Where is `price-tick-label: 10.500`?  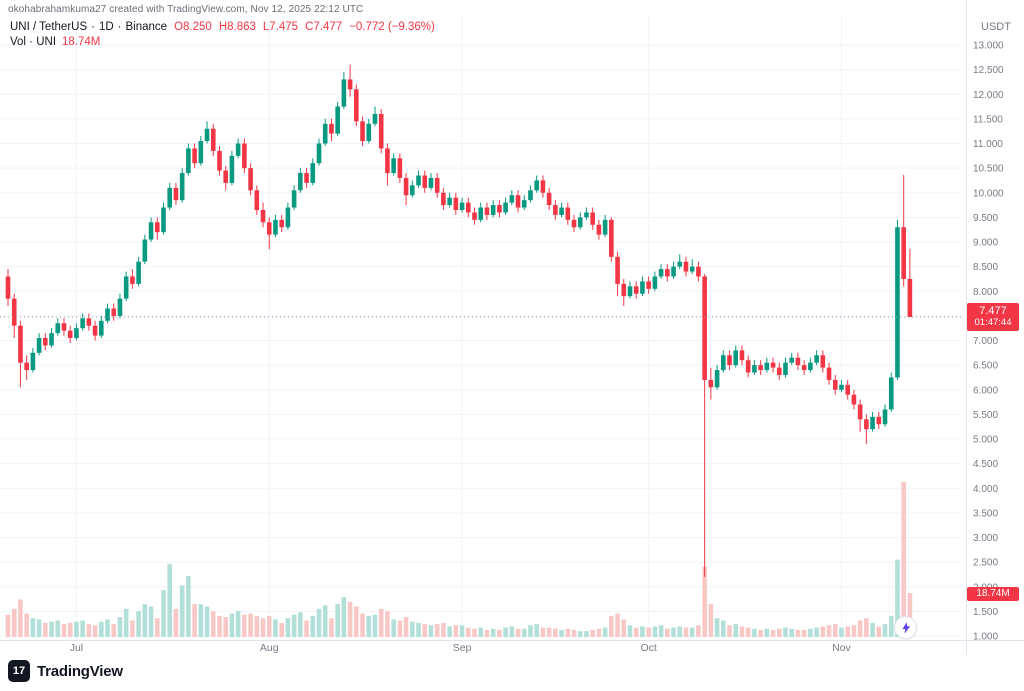
price-tick-label: 10.500 is located at coordinates (988, 169).